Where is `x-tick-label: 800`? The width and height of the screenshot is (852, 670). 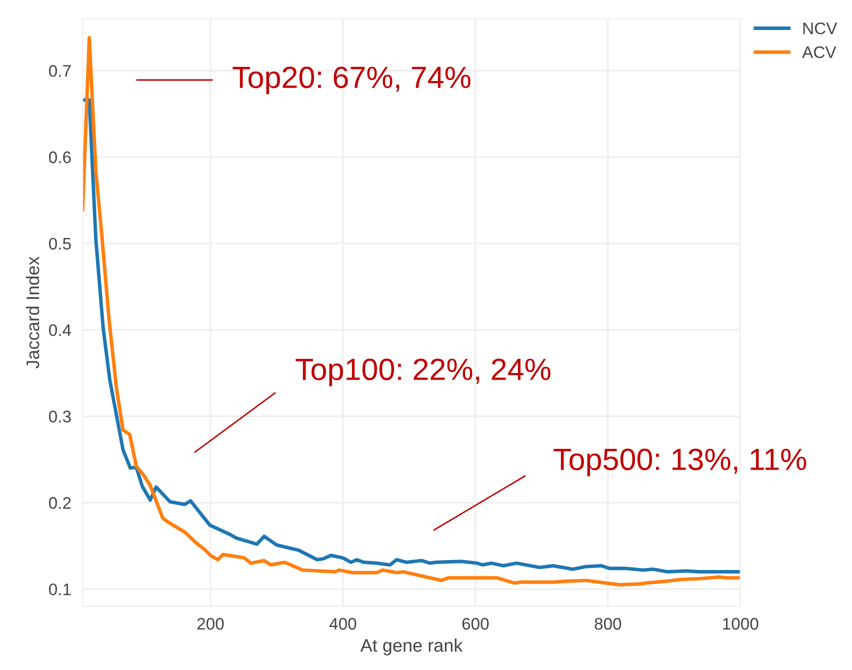
x-tick-label: 800 is located at coordinates (608, 624).